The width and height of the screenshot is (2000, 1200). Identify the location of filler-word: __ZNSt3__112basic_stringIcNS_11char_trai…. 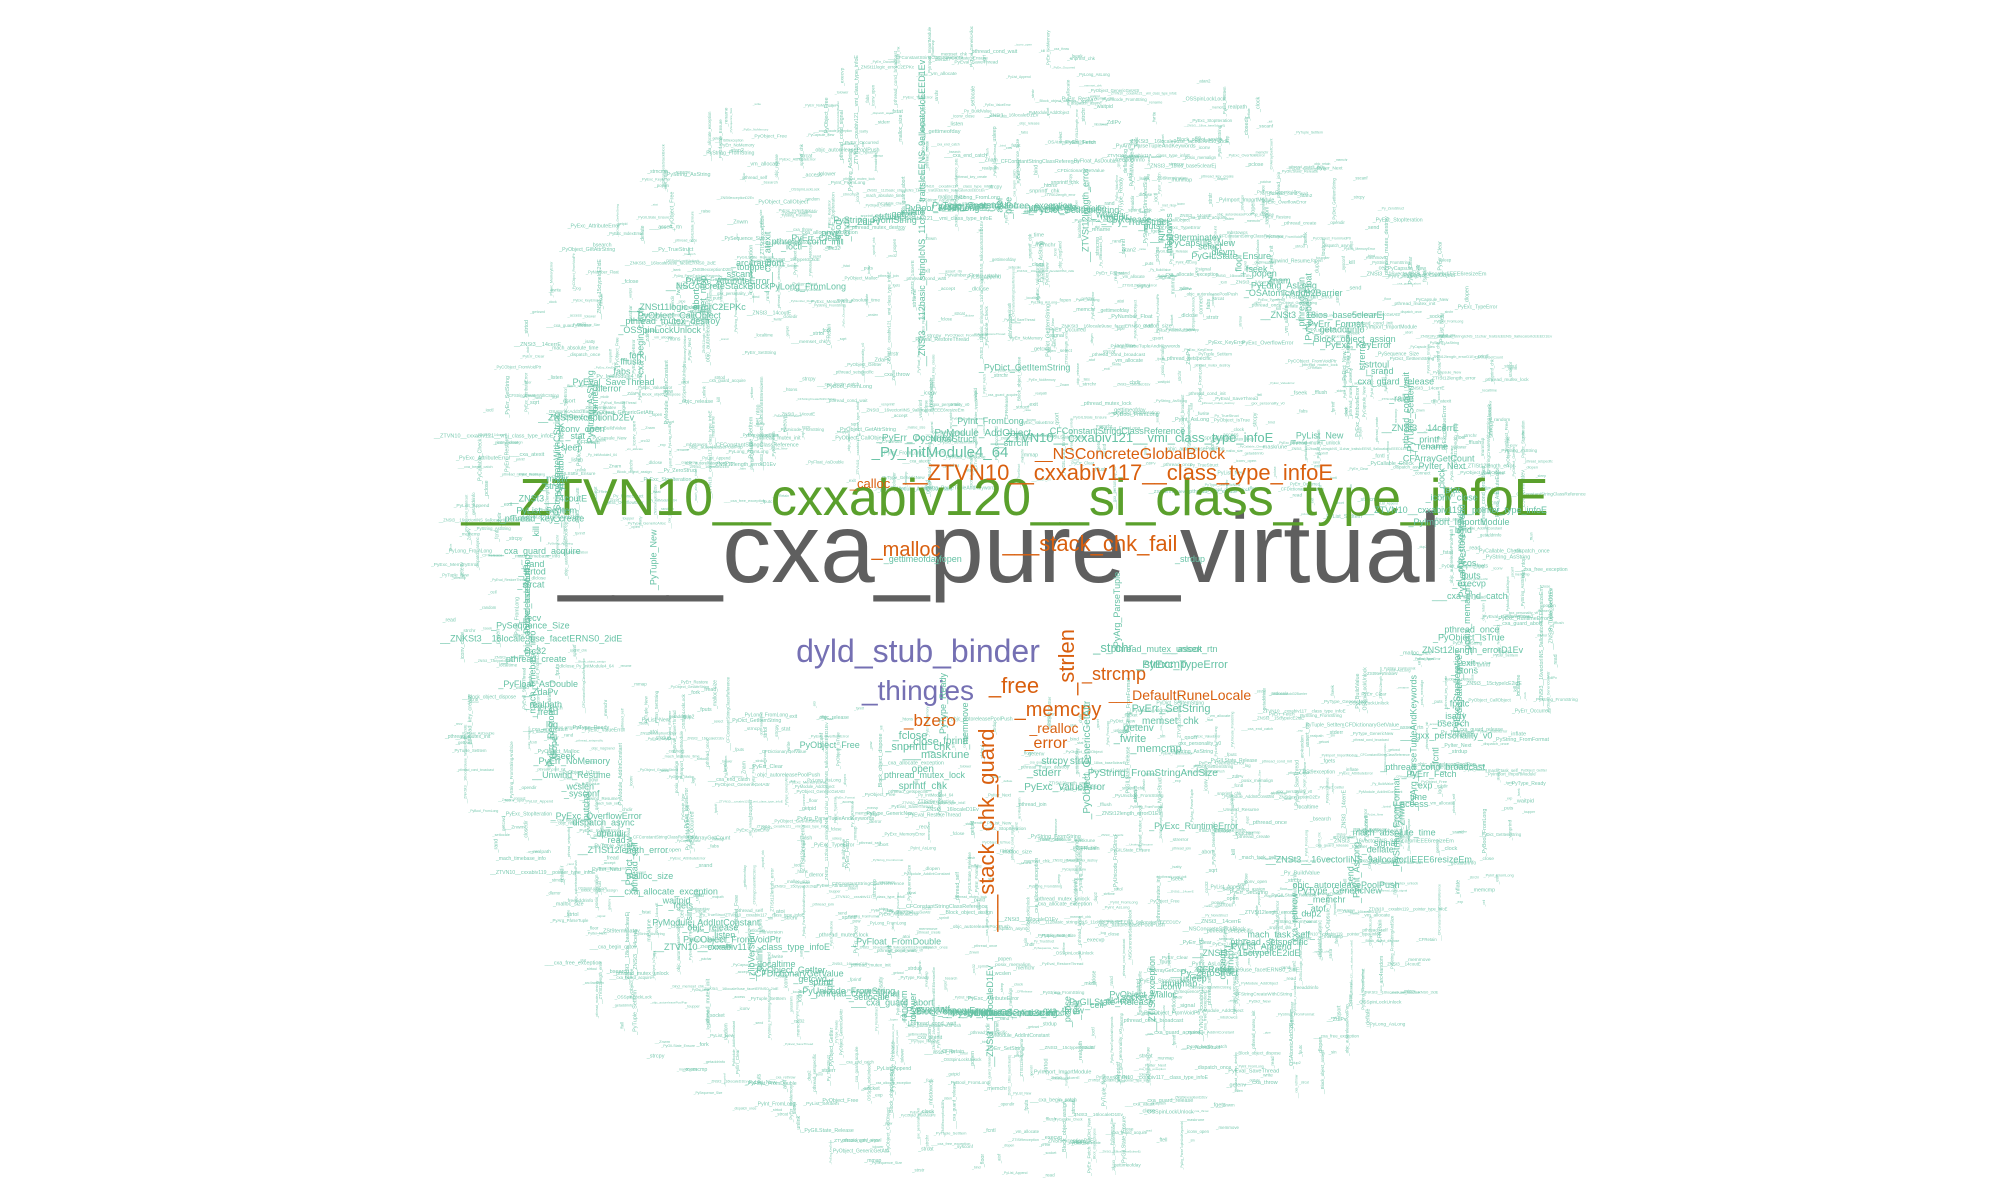
(1100, 922).